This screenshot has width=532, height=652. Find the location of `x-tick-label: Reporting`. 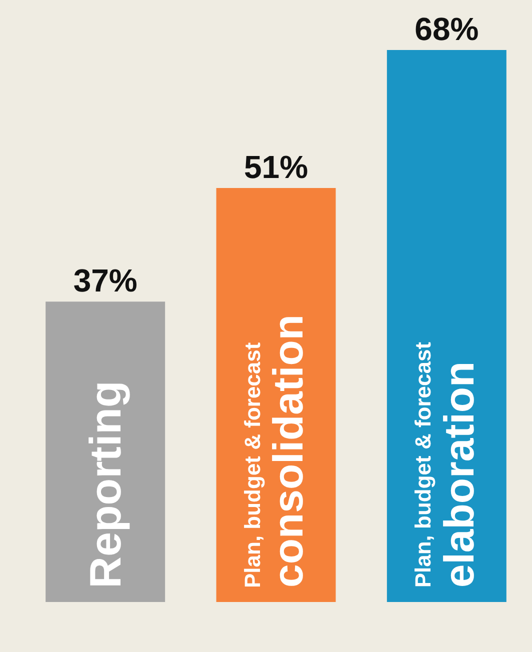

x-tick-label: Reporting is located at coordinates (105, 484).